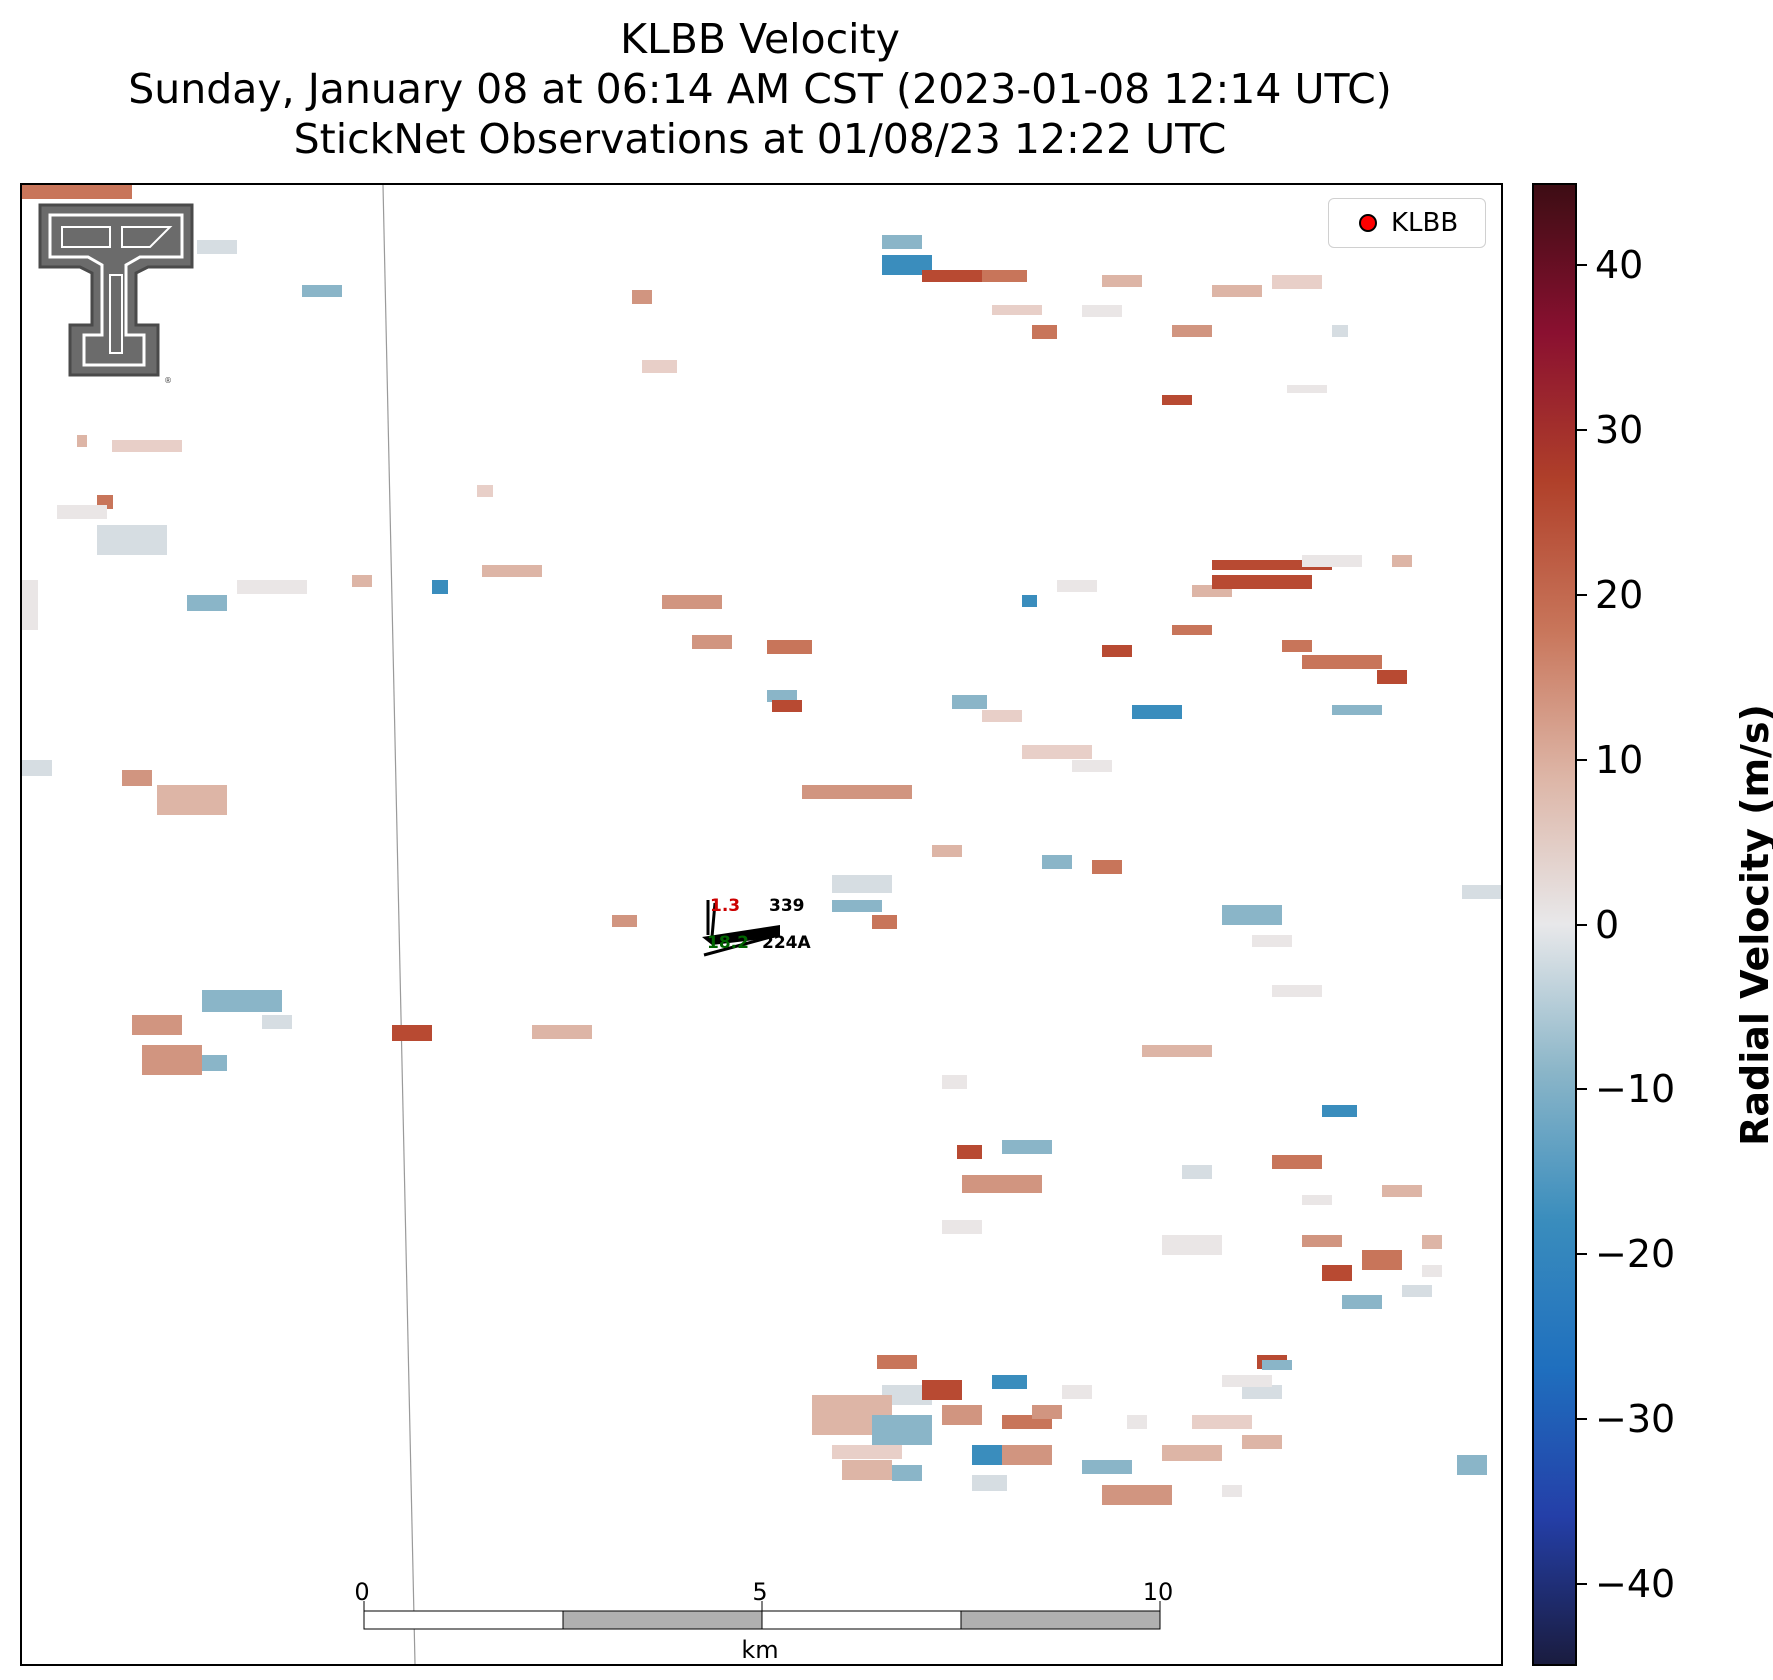 Image resolution: width=1773 pixels, height=1680 pixels. Describe the element at coordinates (1753, 925) in the screenshot. I see `colorbar-title: Radial Velocity (m/s)` at that location.